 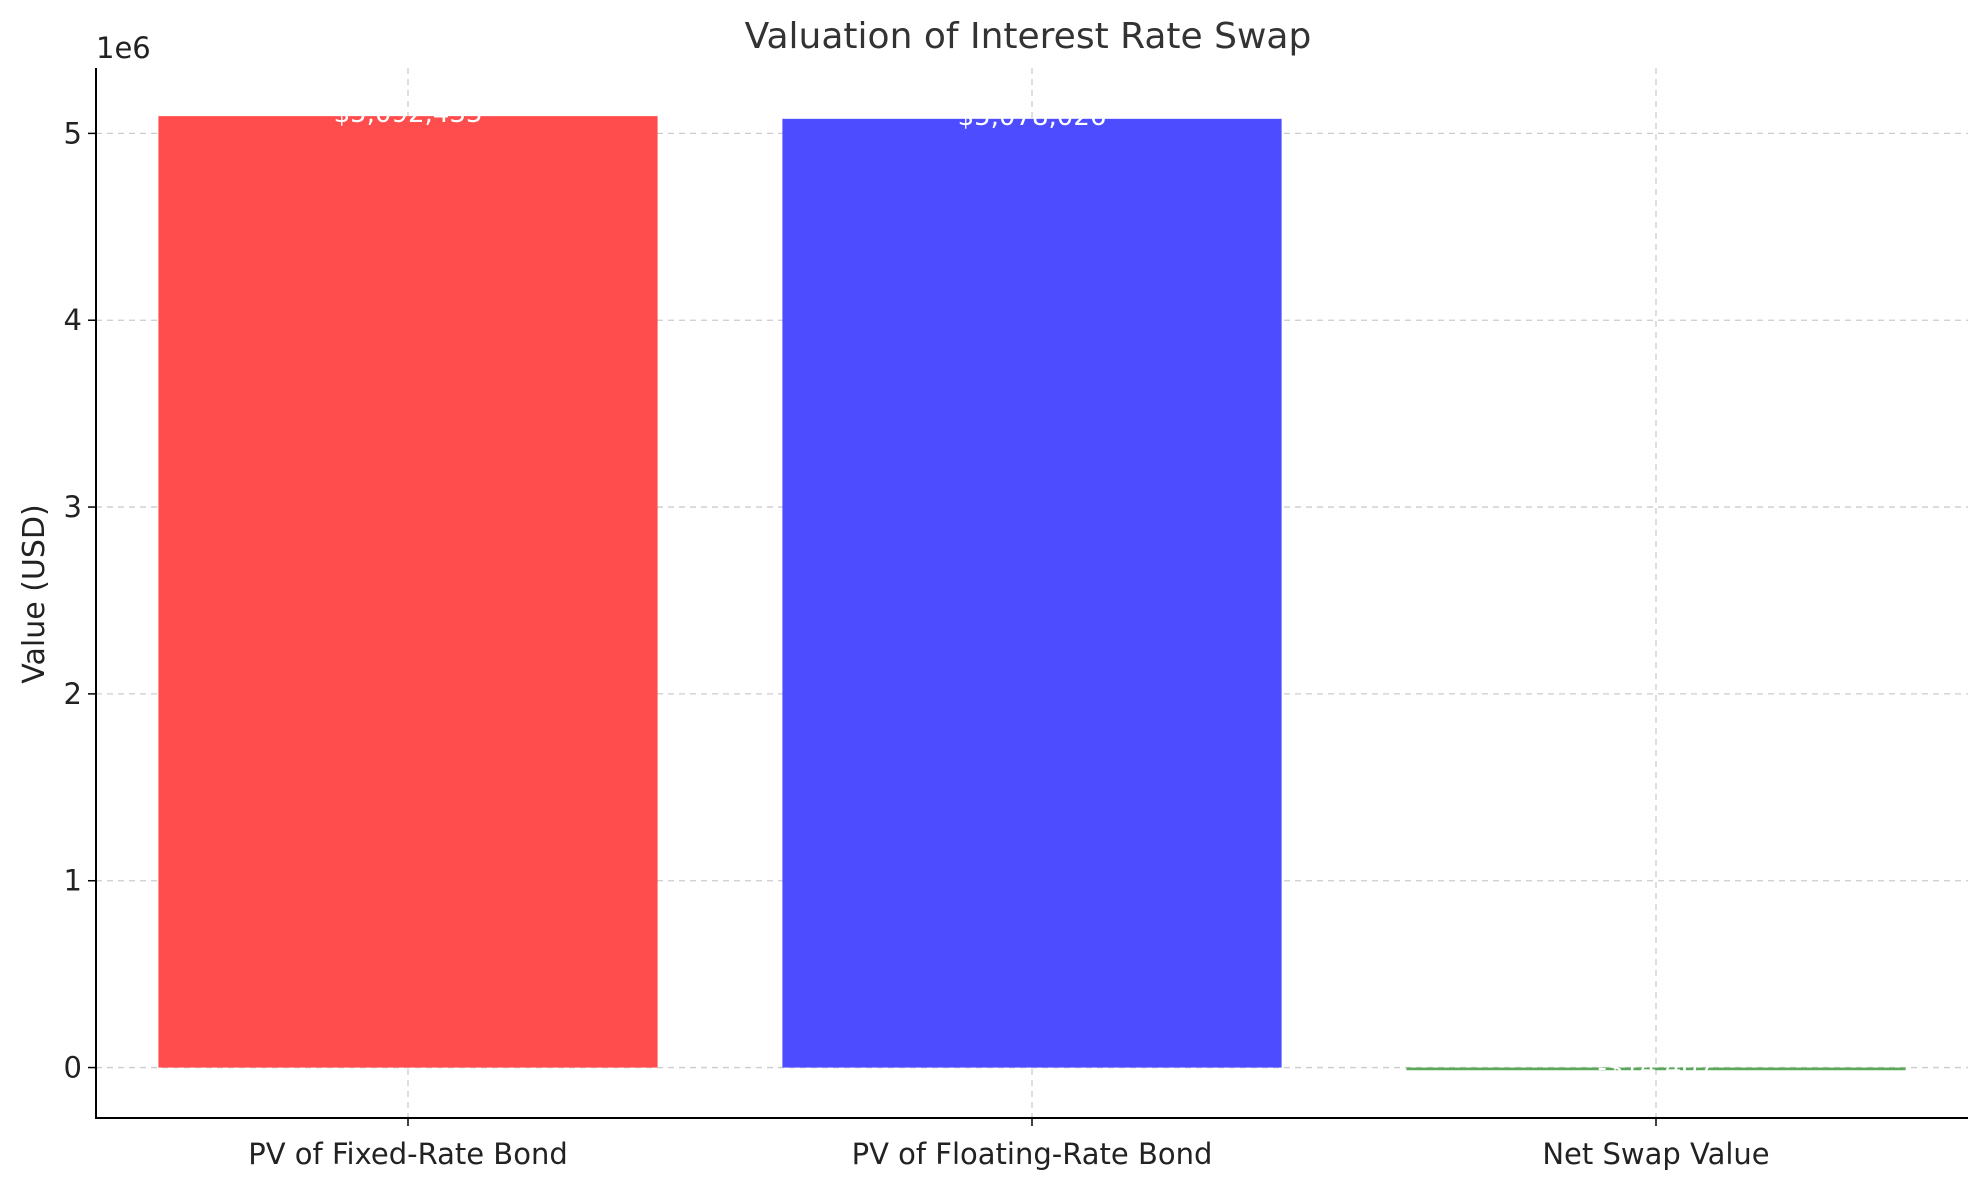 What do you see at coordinates (73, 1068) in the screenshot?
I see `y-tick-label: 0` at bounding box center [73, 1068].